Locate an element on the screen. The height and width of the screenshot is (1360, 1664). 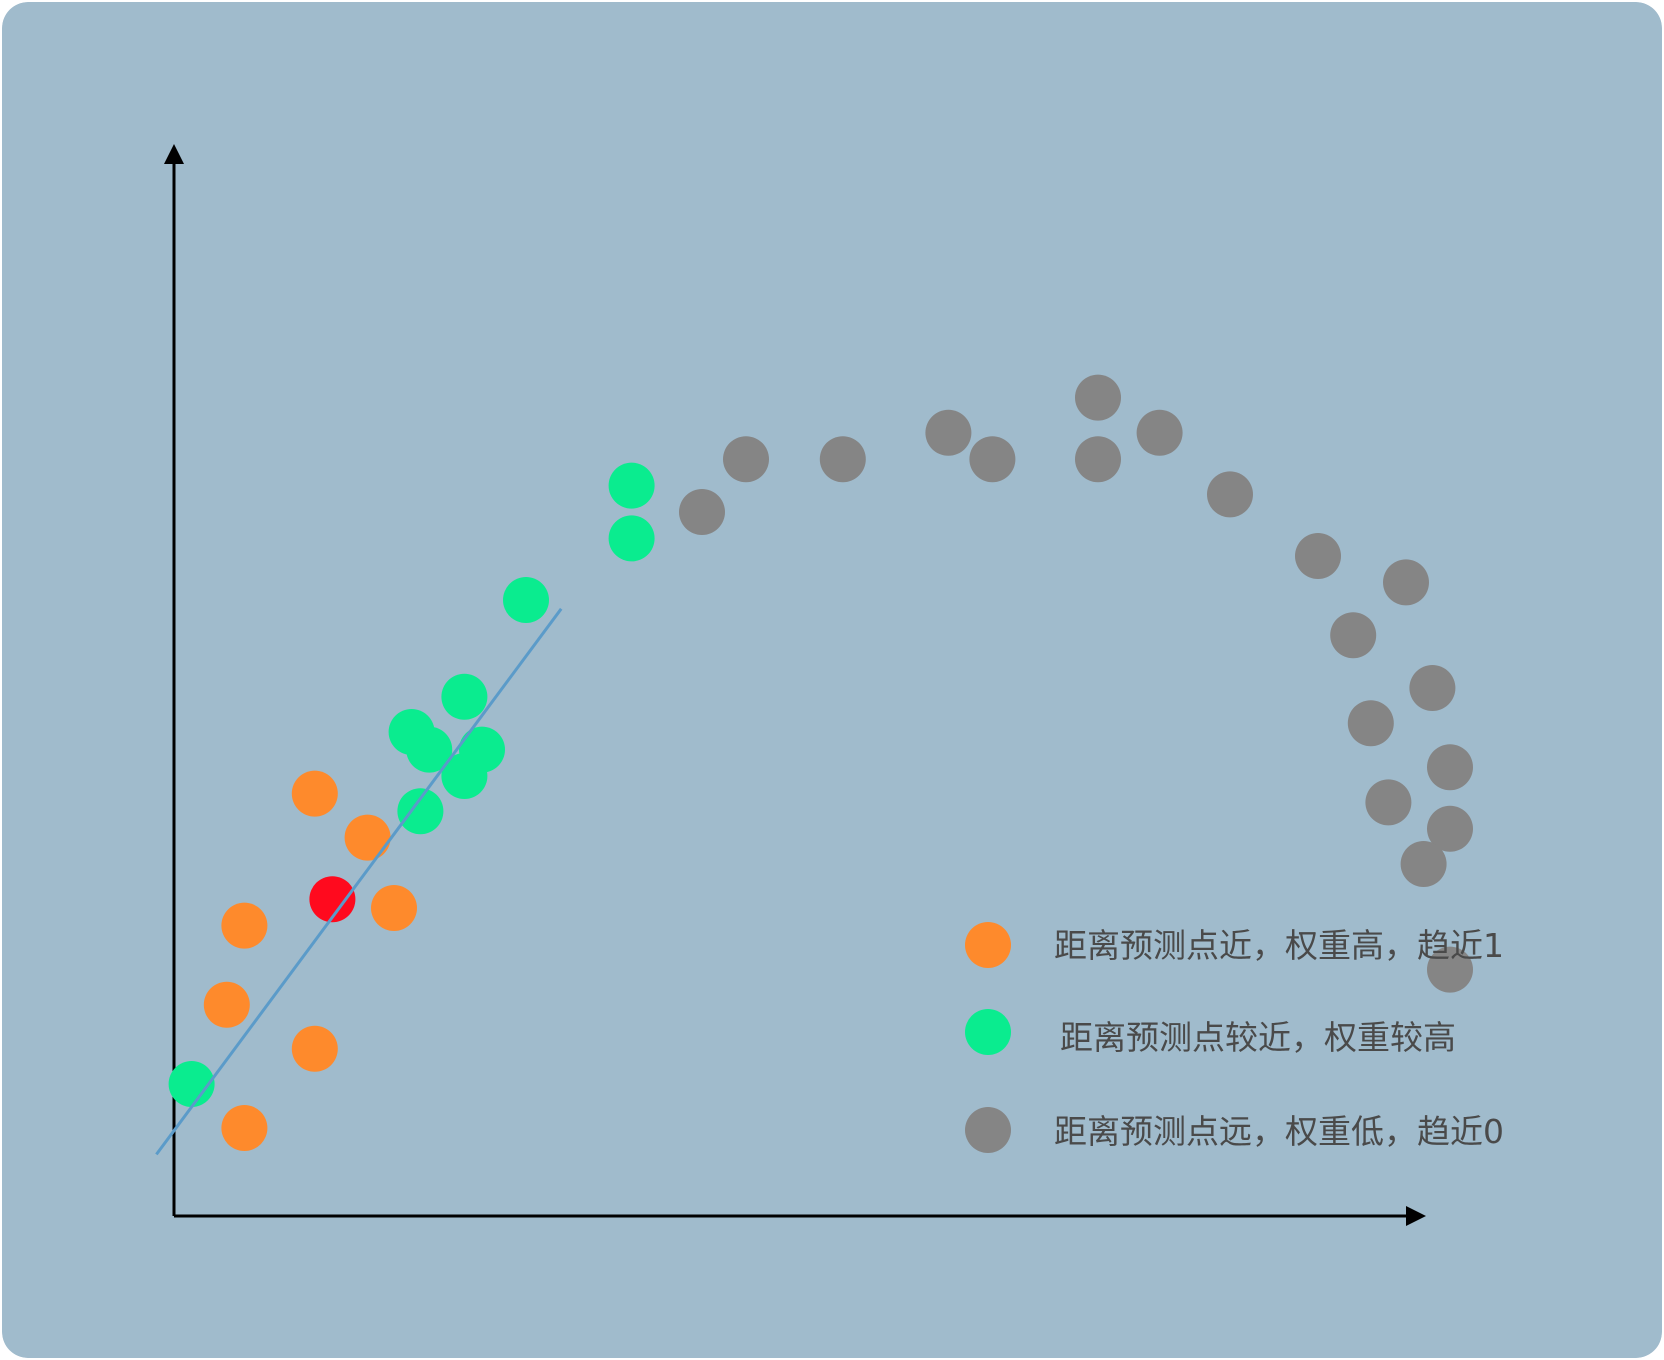
legend-medium-swatch is located at coordinates (988, 1032).